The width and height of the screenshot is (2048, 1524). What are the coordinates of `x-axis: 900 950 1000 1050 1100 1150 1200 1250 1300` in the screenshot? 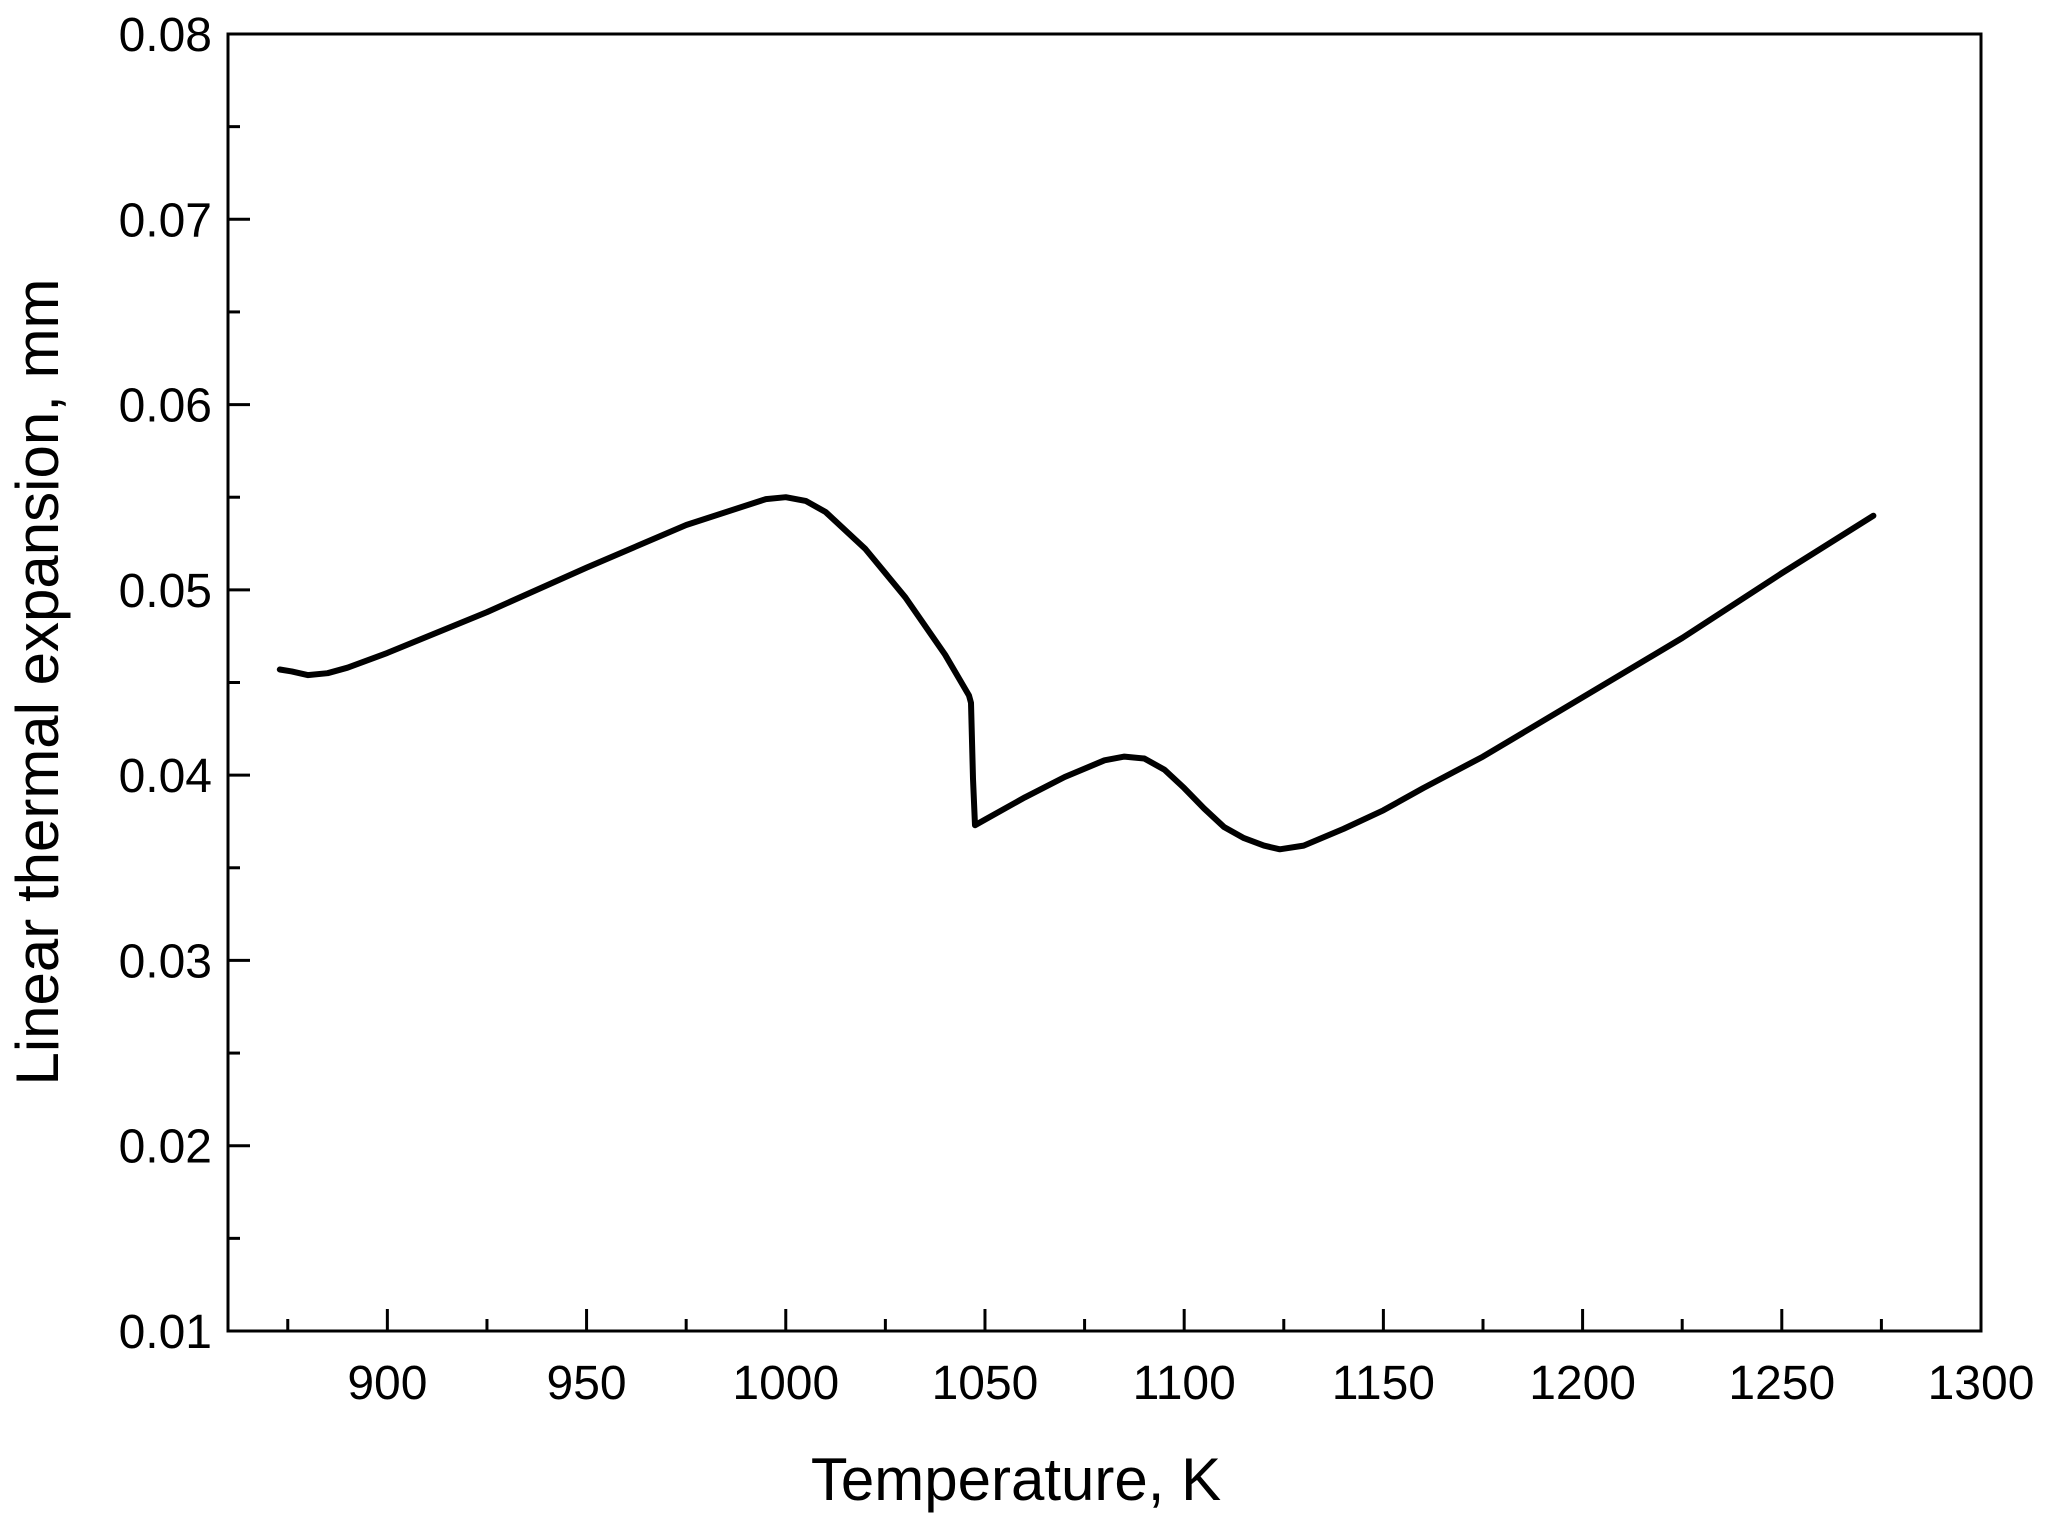 It's located at (1160, 1359).